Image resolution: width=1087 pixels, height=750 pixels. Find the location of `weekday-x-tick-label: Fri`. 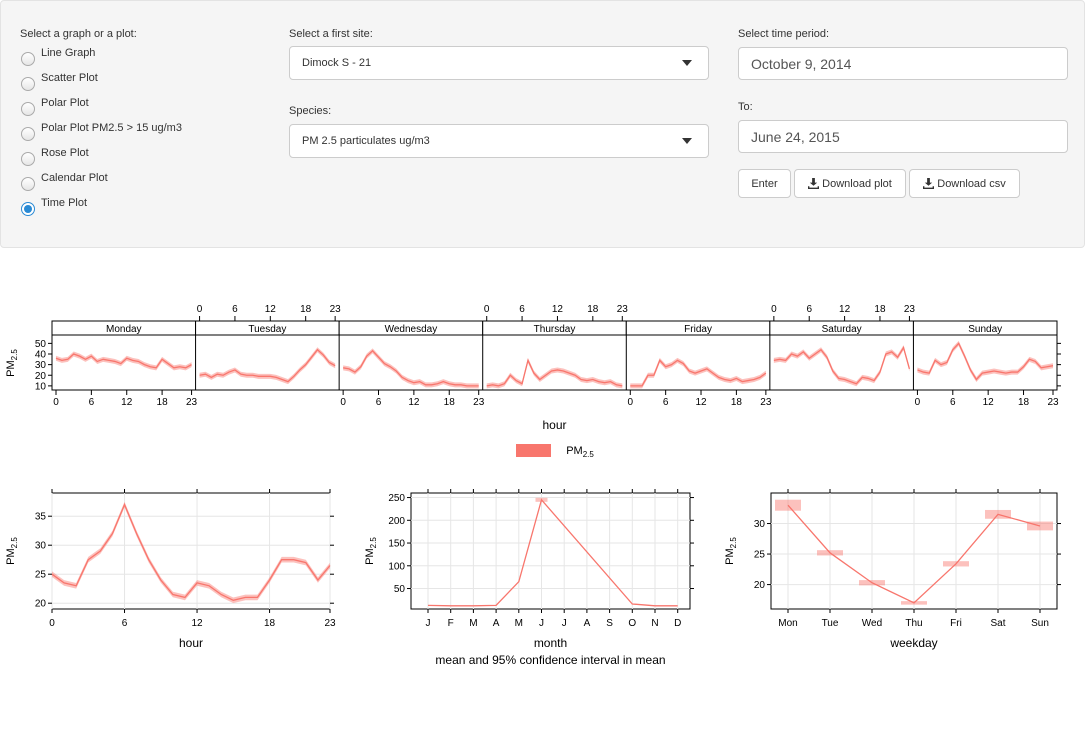

weekday-x-tick-label: Fri is located at coordinates (956, 623).